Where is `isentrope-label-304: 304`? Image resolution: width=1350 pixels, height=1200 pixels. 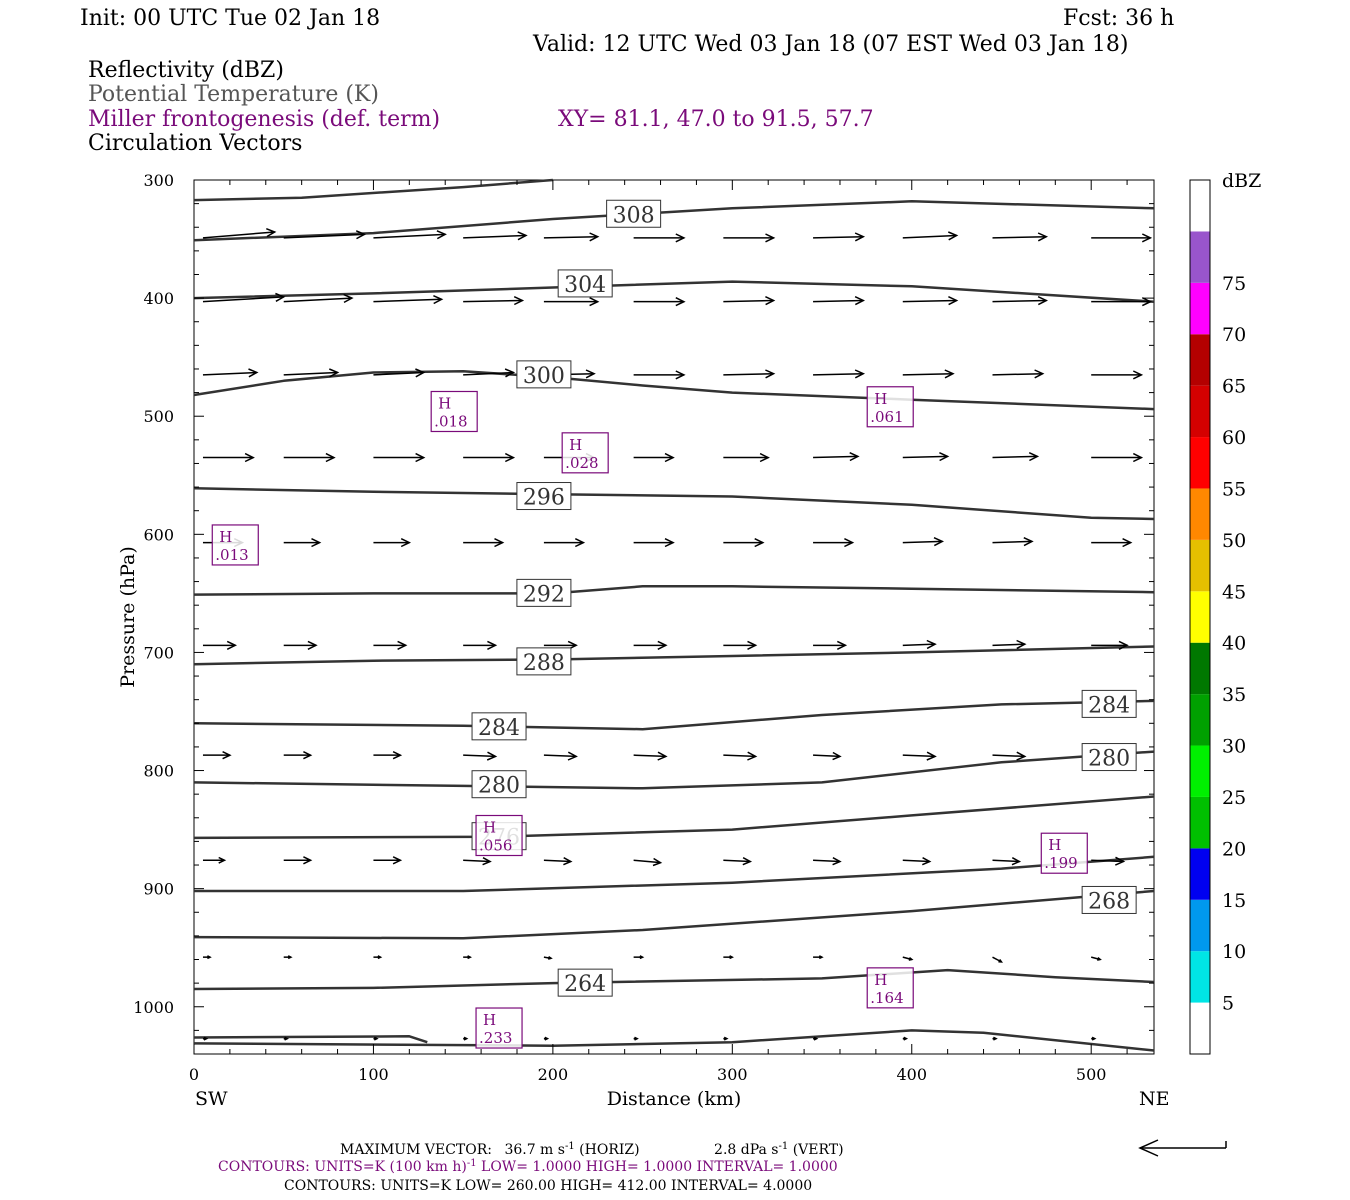 isentrope-label-304: 304 is located at coordinates (585, 283).